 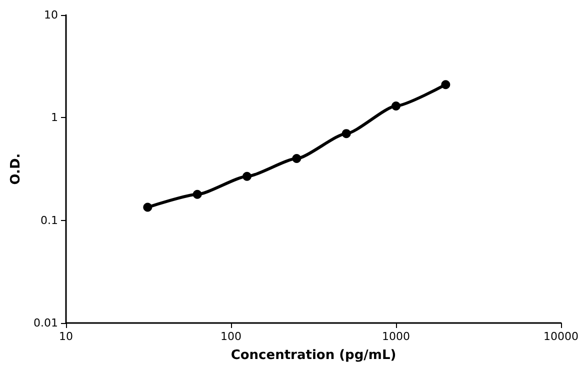 What do you see at coordinates (51, 15) in the screenshot?
I see `y-tick-label: 10` at bounding box center [51, 15].